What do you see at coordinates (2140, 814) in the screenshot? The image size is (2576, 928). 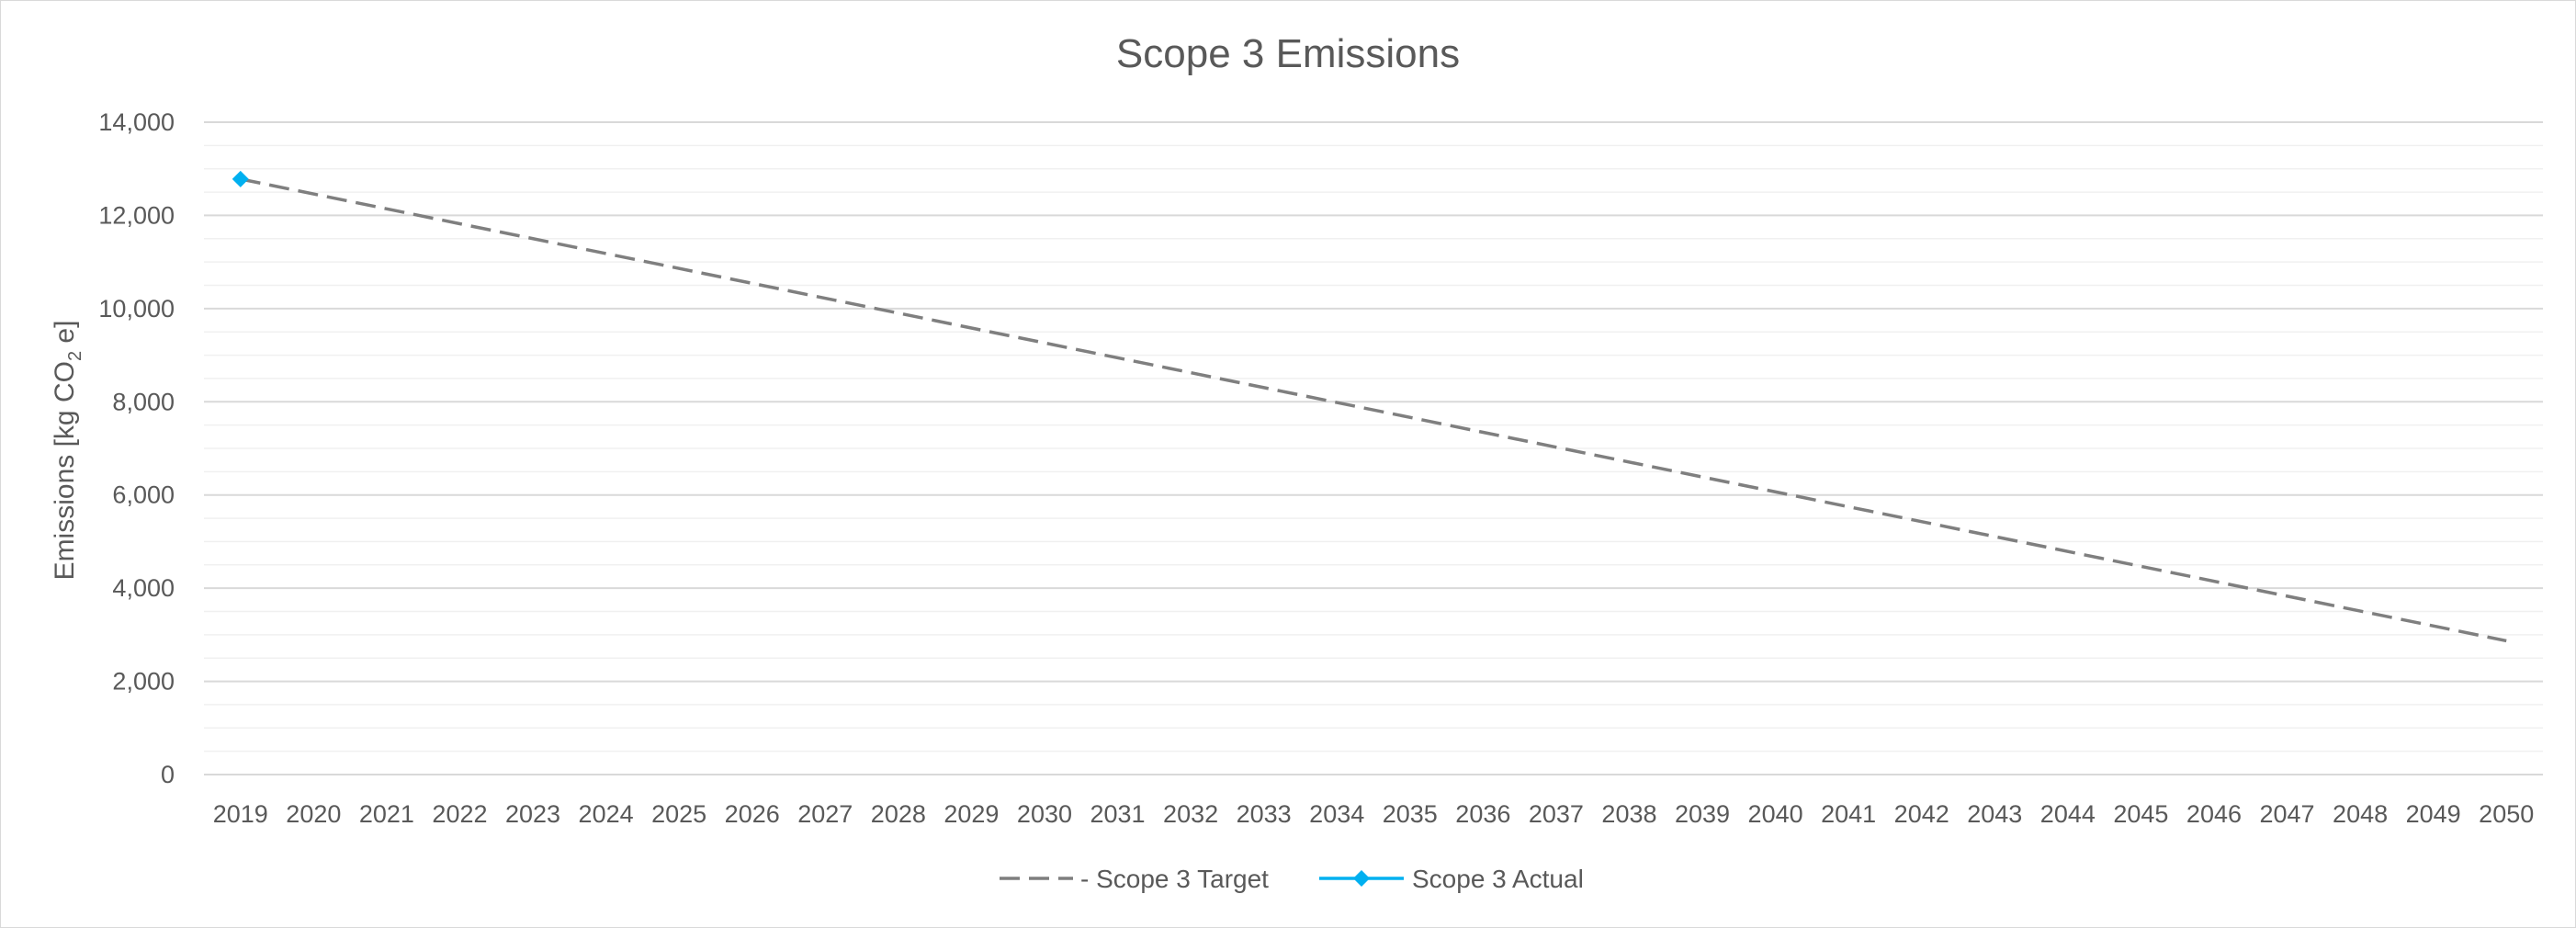 I see `x-tick-label: 2045` at bounding box center [2140, 814].